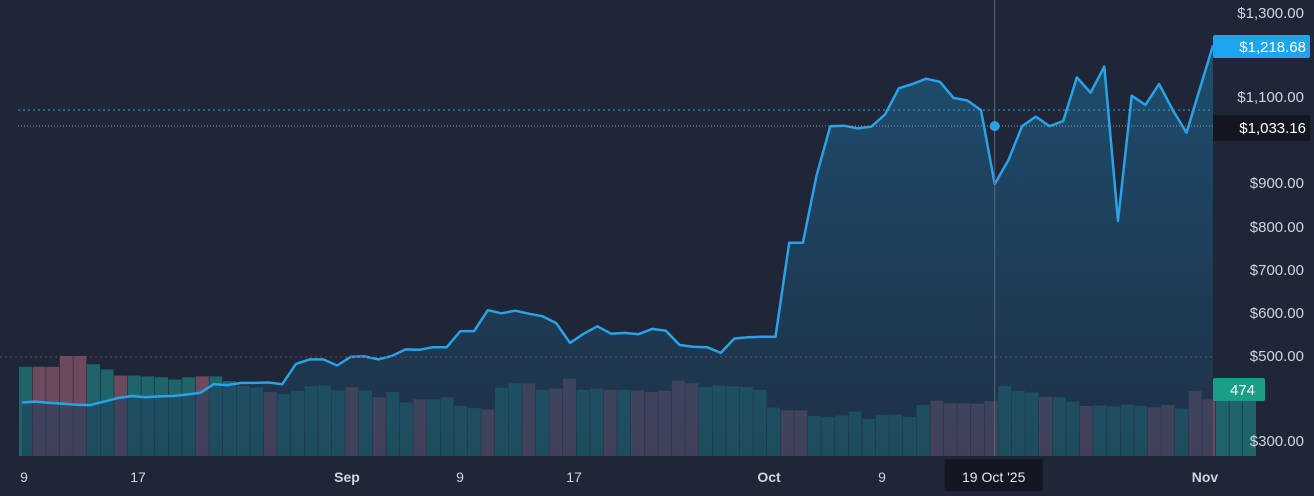 This screenshot has width=1314, height=496. Describe the element at coordinates (347, 477) in the screenshot. I see `time-tick-label: Sep` at that location.